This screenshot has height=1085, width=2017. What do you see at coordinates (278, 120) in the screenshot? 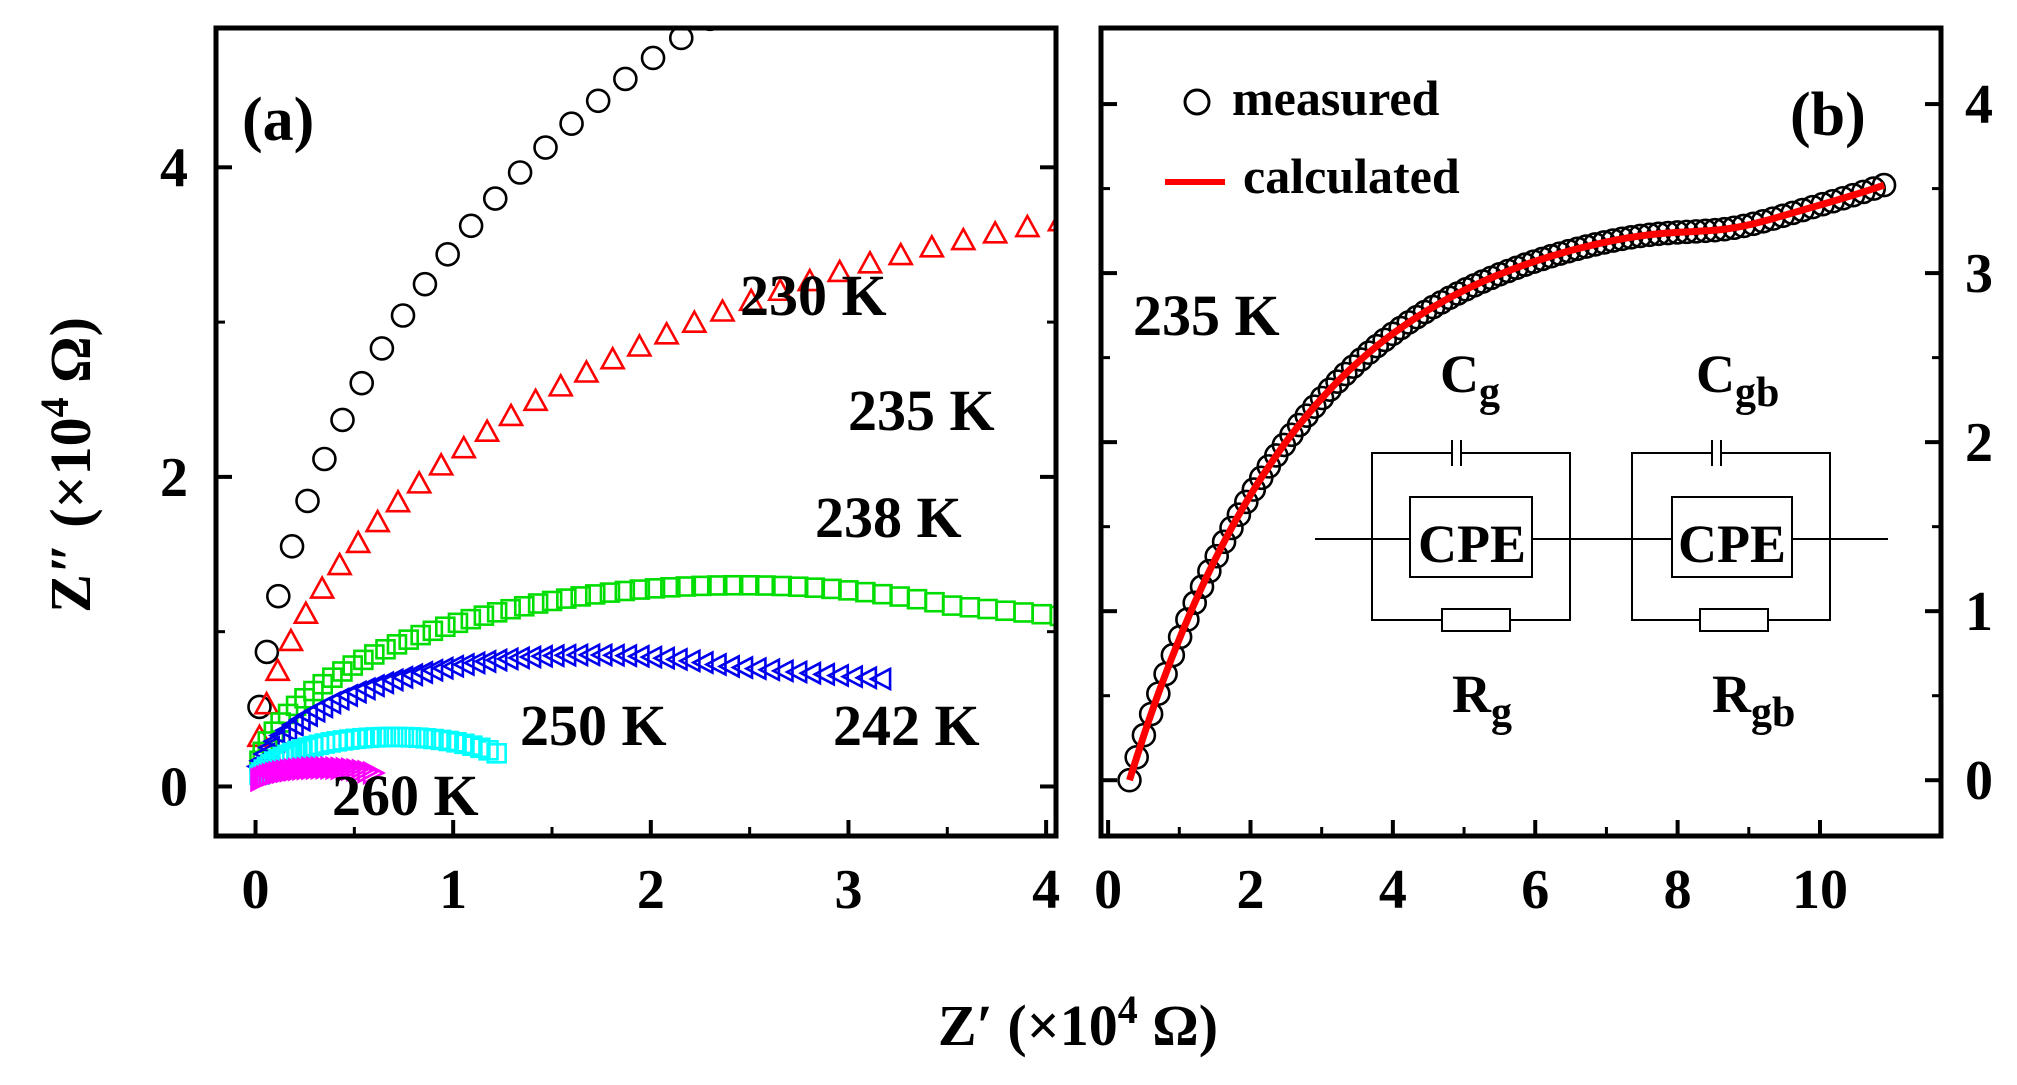
I see `panel-a-label: (a)` at bounding box center [278, 120].